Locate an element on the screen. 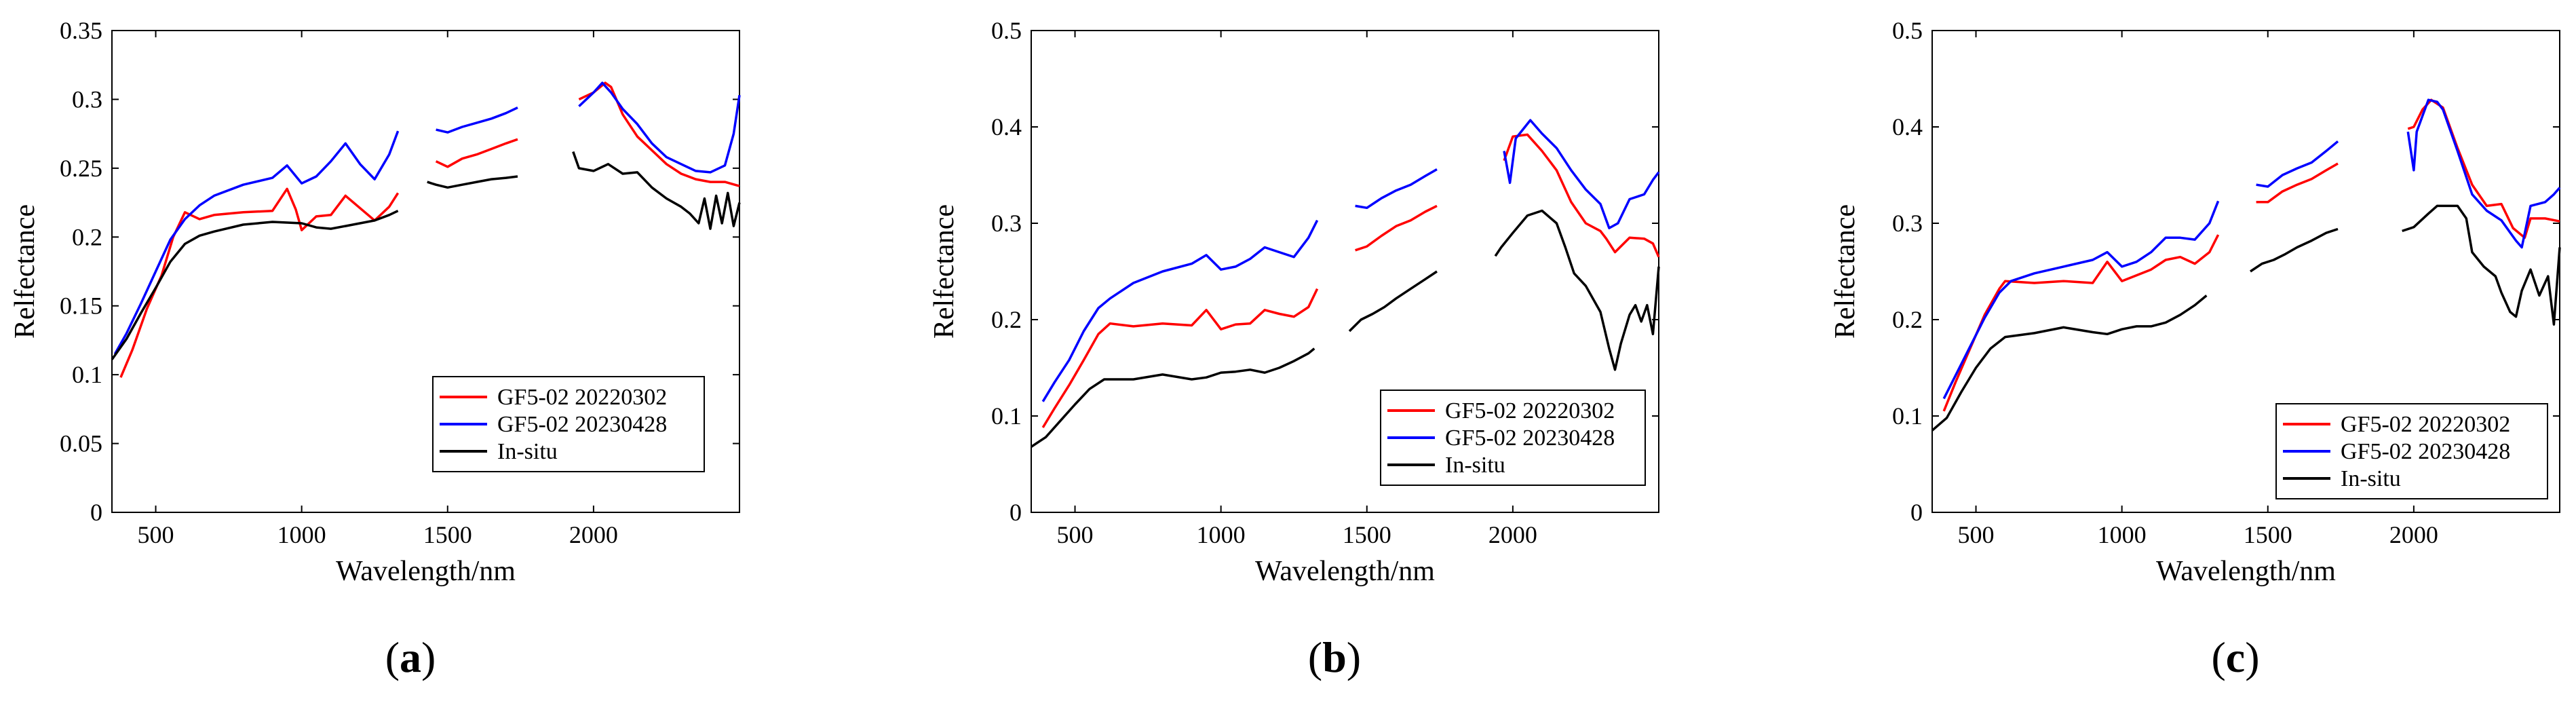 The width and height of the screenshot is (2576, 701). panel-label: (a) is located at coordinates (410, 657).